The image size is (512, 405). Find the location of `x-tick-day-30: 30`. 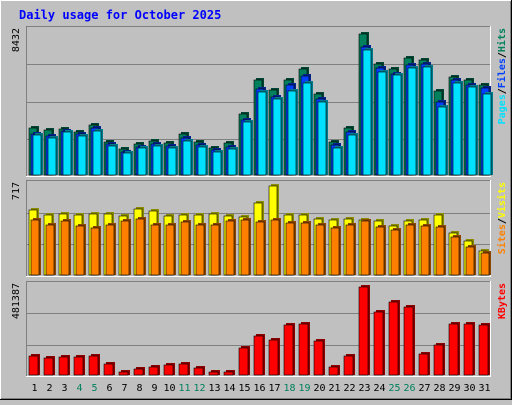

x-tick-day-30: 30 is located at coordinates (469, 388).